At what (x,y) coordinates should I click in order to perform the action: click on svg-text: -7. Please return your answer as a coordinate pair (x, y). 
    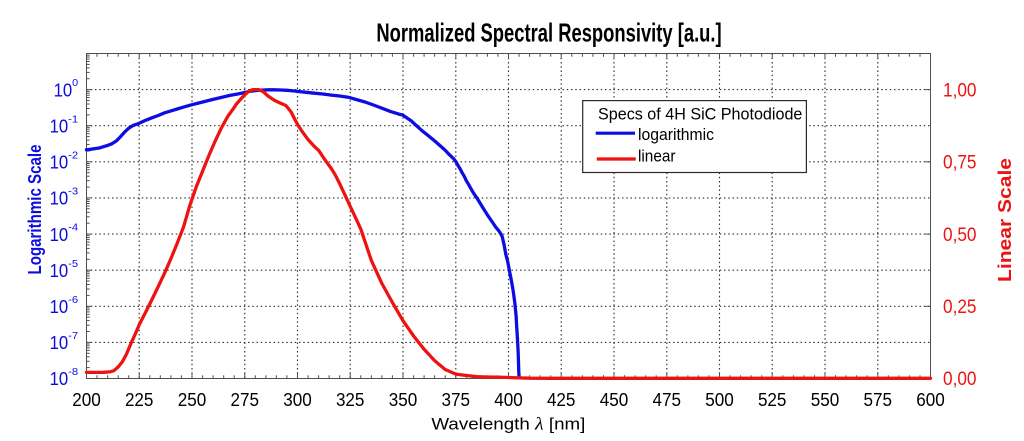
    Looking at the image, I should click on (73, 336).